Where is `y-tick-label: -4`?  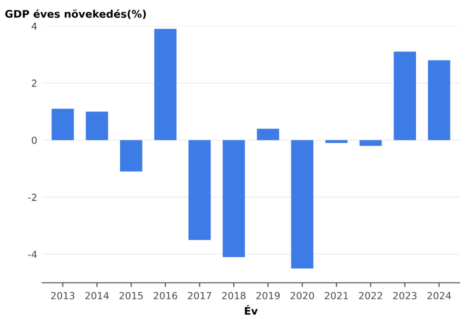 y-tick-label: -4 is located at coordinates (32, 254).